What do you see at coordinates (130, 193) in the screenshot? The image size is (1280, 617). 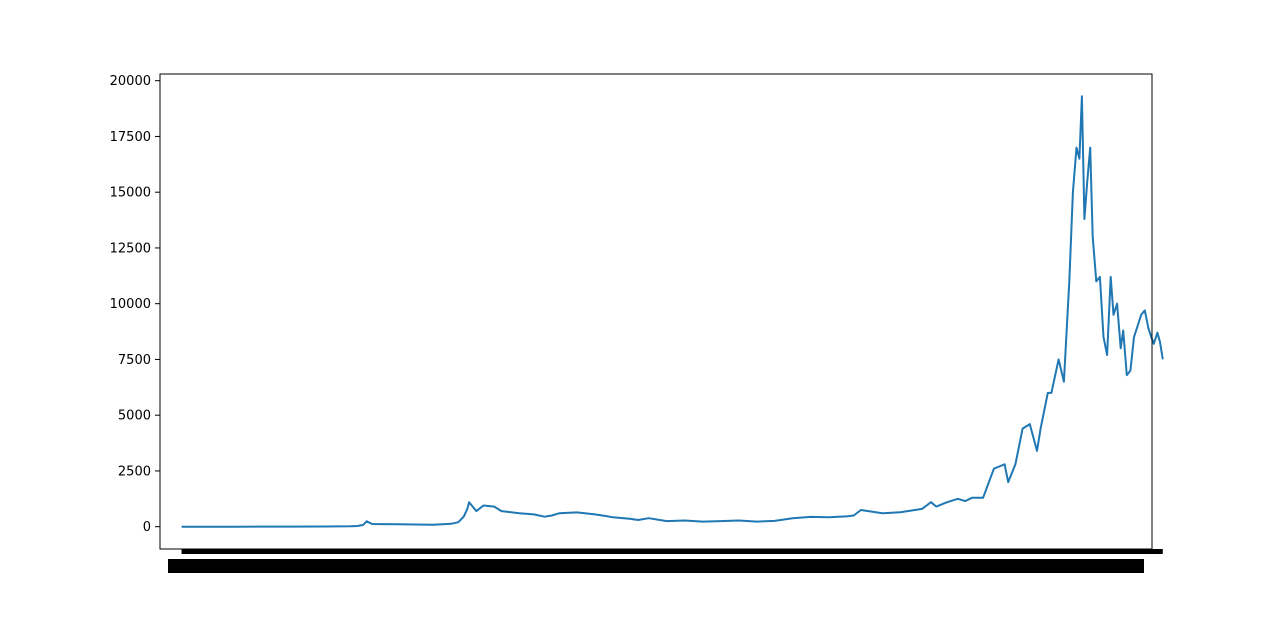 I see `y-tick-label: 15000` at bounding box center [130, 193].